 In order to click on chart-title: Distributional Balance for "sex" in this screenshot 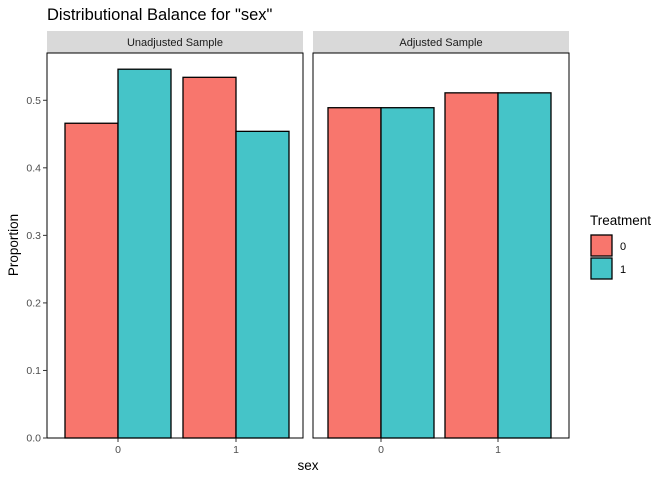, I will do `click(160, 15)`.